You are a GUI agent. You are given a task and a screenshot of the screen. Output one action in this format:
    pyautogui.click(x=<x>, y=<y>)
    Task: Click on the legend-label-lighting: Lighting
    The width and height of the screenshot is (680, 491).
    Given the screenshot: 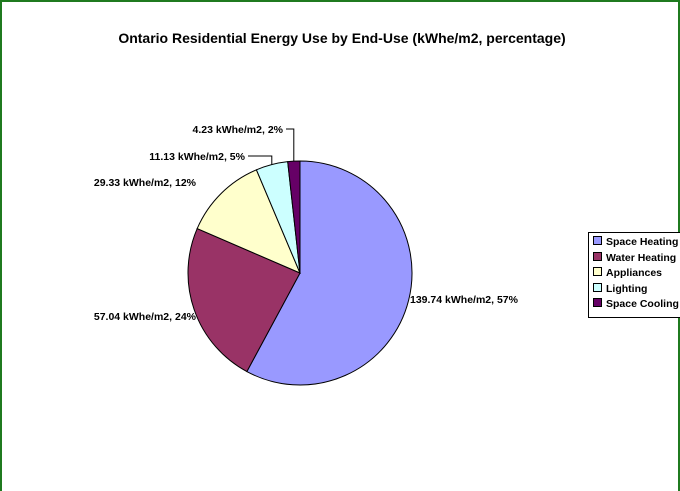 What is the action you would take?
    pyautogui.click(x=627, y=288)
    